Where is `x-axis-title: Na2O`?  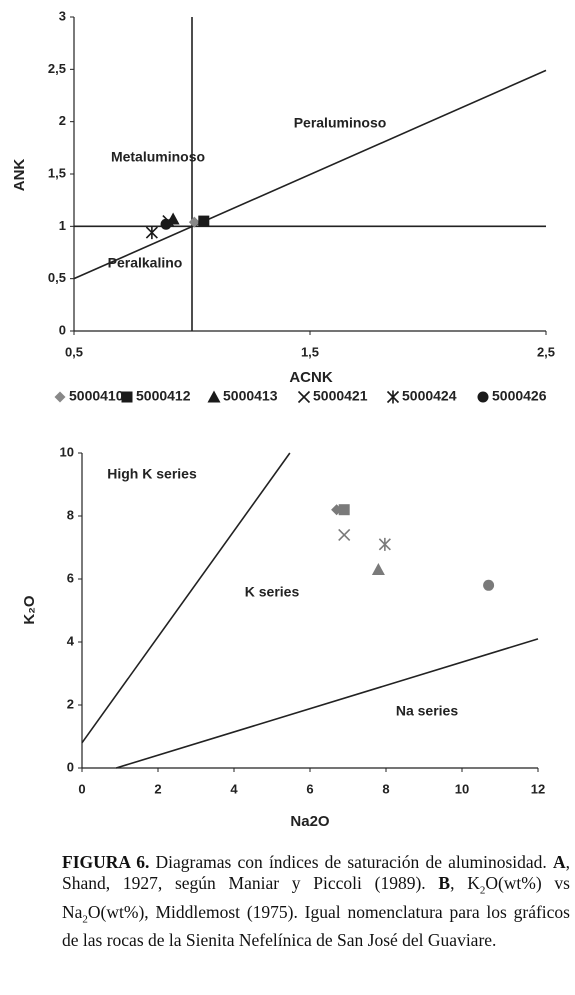 x-axis-title: Na2O is located at coordinates (310, 821).